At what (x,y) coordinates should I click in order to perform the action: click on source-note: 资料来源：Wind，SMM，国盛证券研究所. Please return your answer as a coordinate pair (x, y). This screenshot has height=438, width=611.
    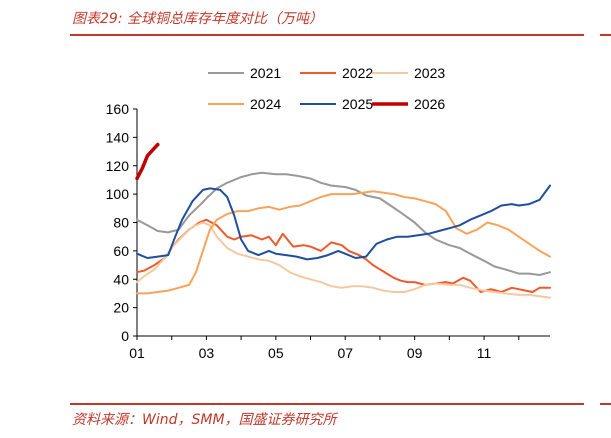
    Looking at the image, I should click on (204, 420).